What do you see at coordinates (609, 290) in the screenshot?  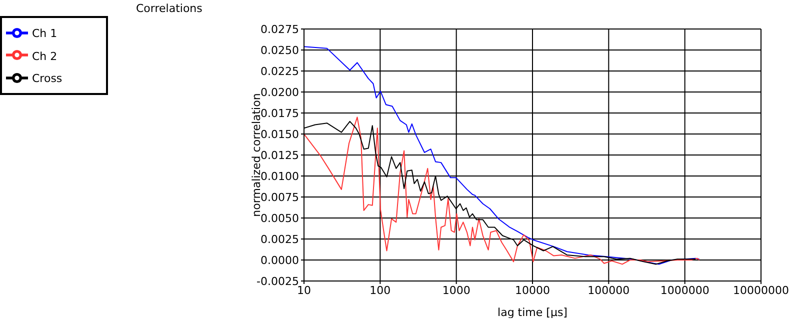 I see `x-tick-label: 100000` at bounding box center [609, 290].